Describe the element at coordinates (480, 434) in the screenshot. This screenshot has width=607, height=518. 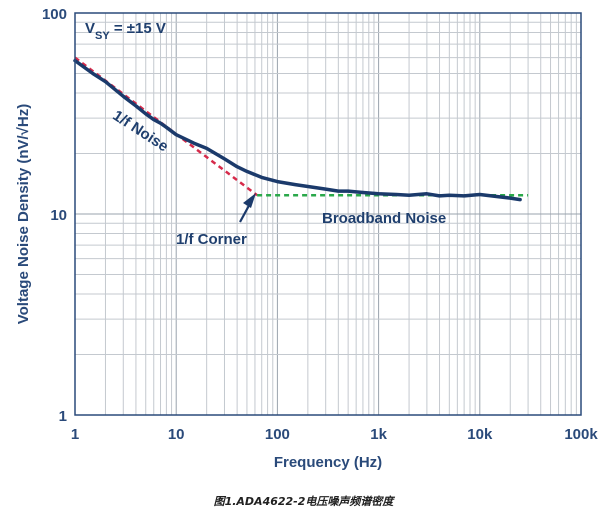
I see `x-tick-label: 10k` at that location.